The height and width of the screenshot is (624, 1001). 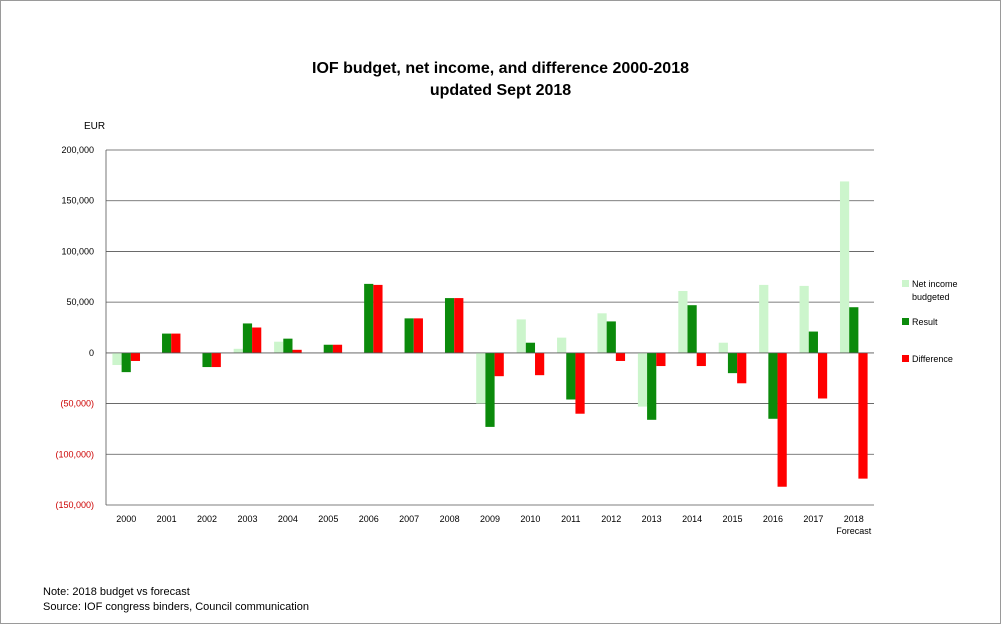 I want to click on y-tick-label: 100,000, so click(x=77, y=251).